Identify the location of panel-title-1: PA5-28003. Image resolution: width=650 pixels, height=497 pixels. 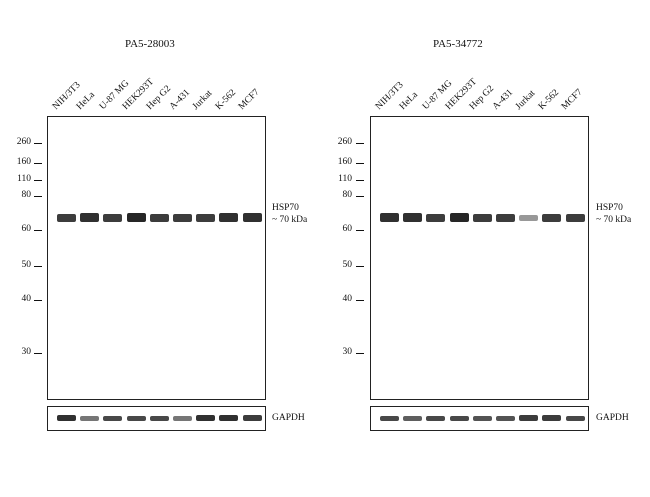
(150, 44).